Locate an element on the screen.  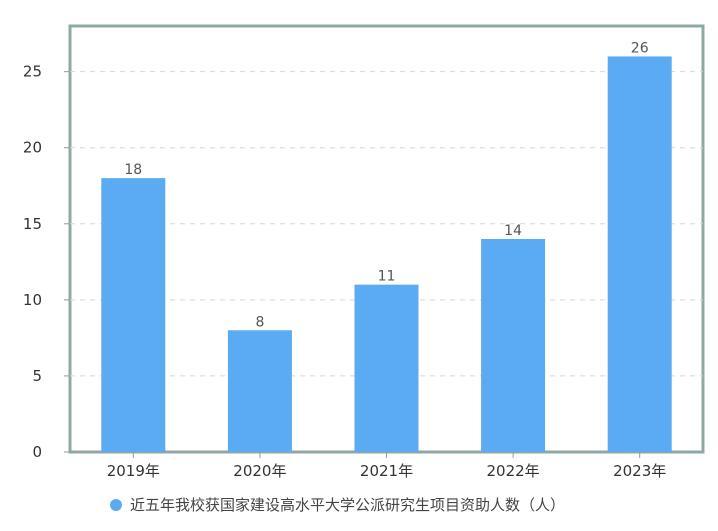
y-tick-label: 10 is located at coordinates (32, 300).